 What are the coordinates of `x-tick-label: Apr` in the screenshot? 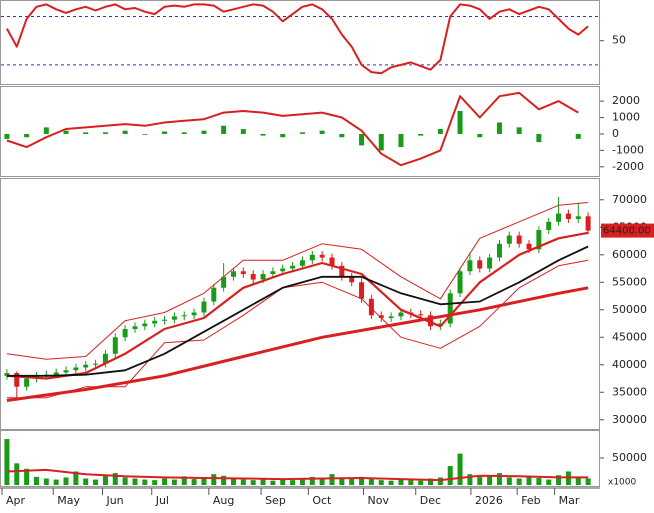 It's located at (16, 500).